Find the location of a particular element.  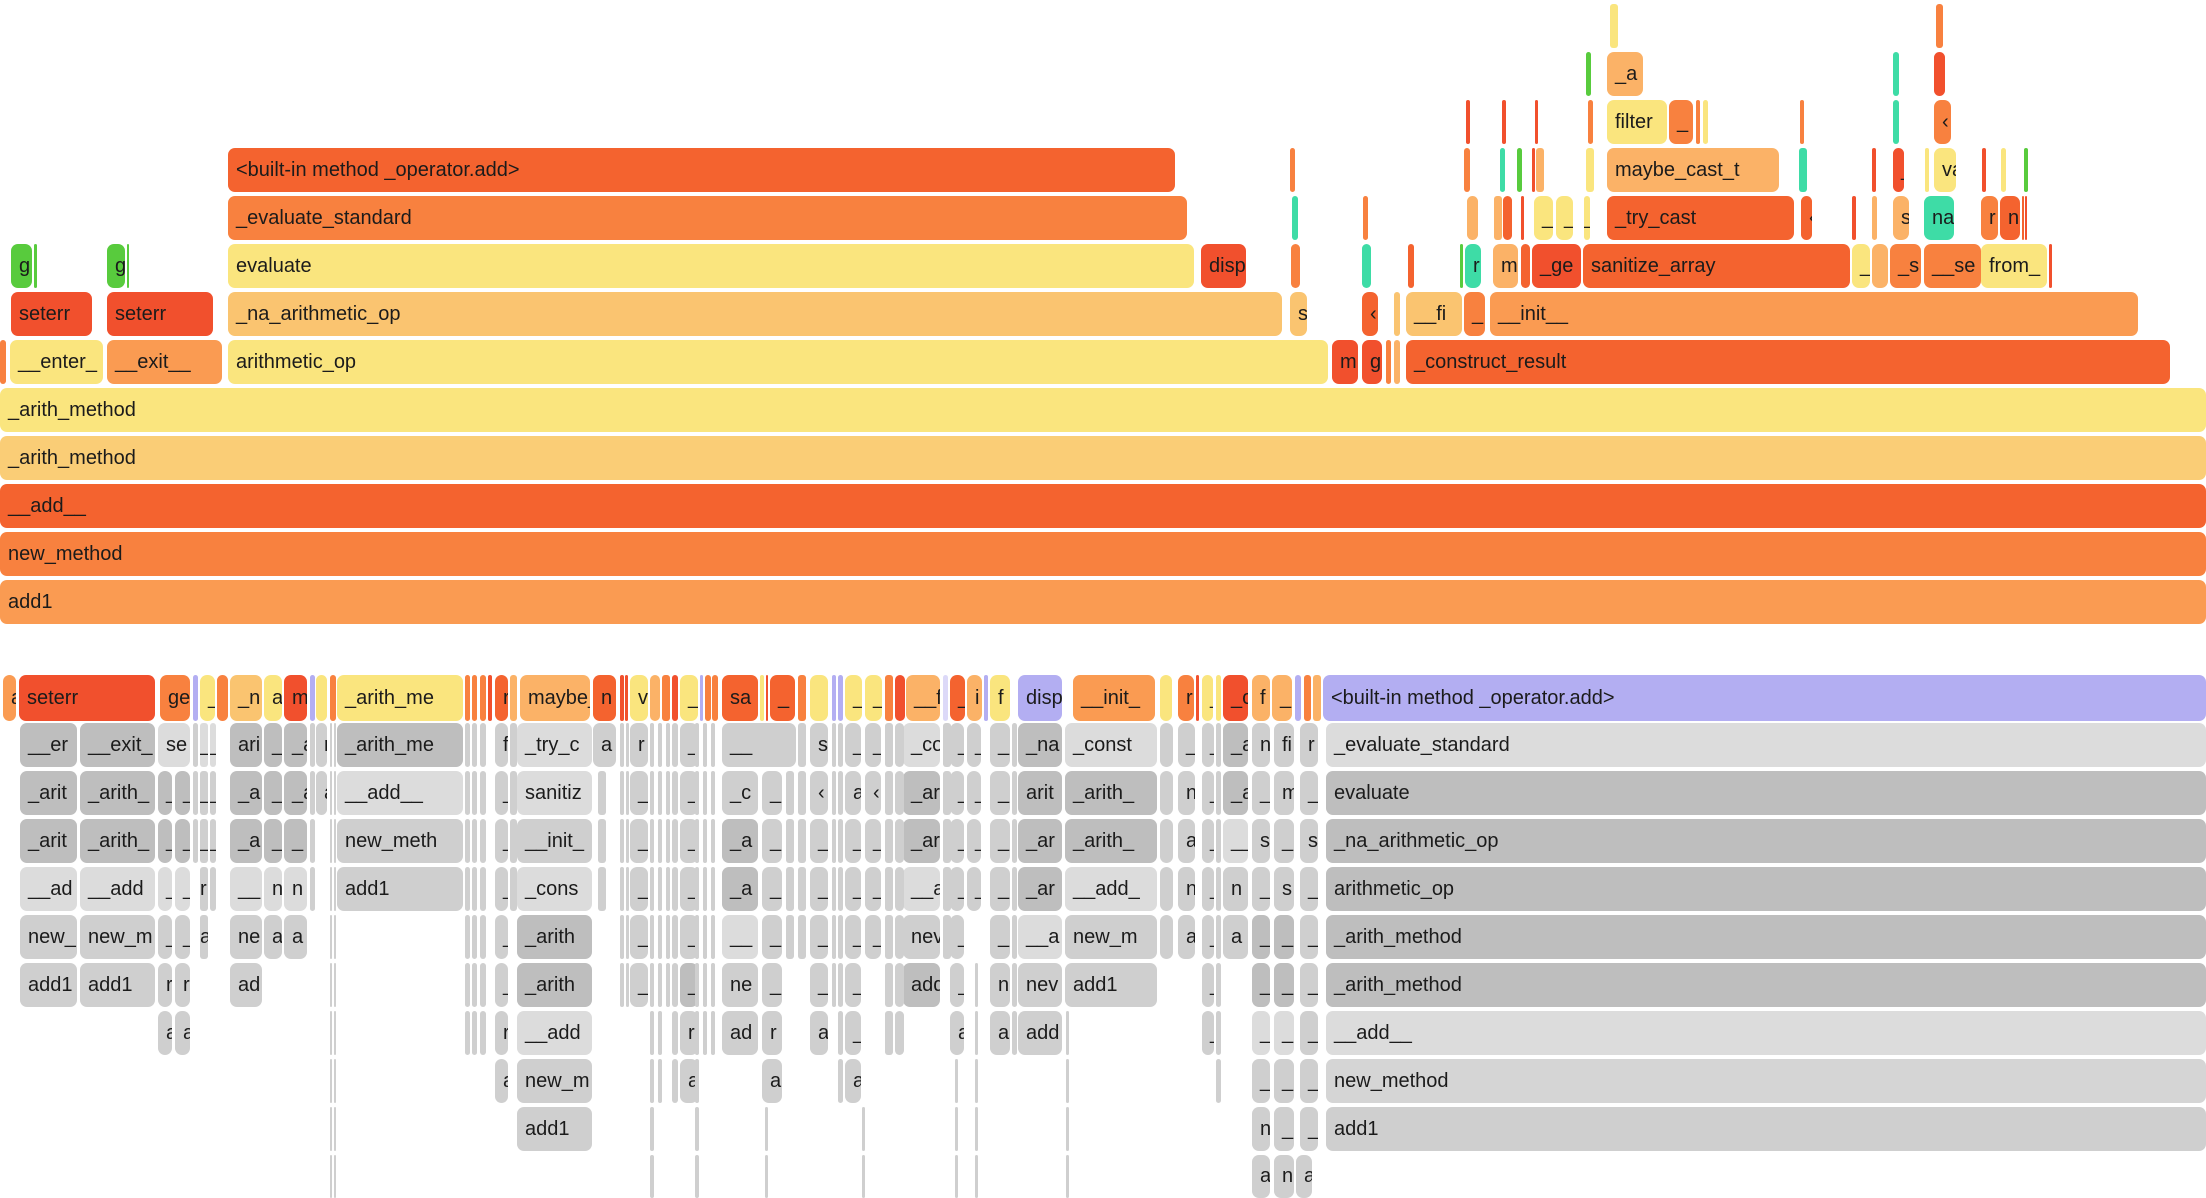

flame-frame: v is located at coordinates (639, 698).